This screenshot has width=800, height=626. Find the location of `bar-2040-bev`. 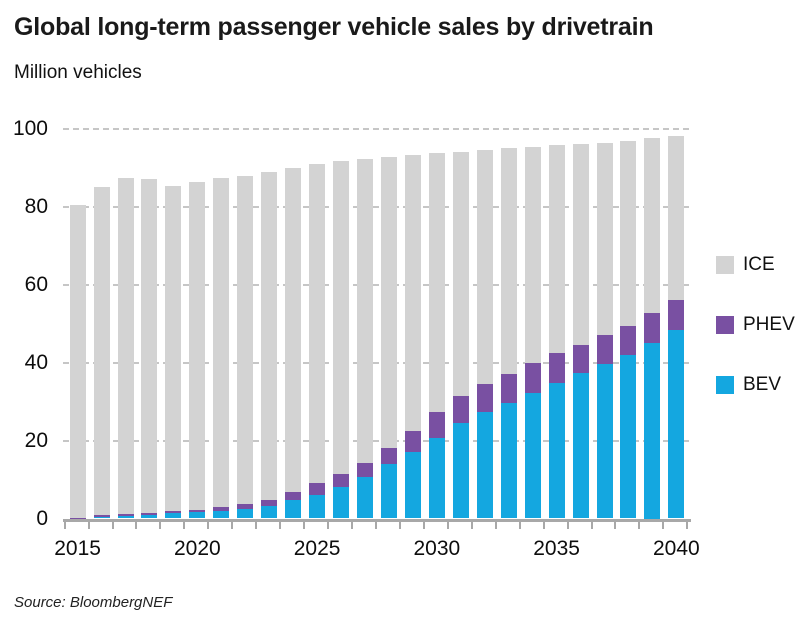

bar-2040-bev is located at coordinates (676, 424).